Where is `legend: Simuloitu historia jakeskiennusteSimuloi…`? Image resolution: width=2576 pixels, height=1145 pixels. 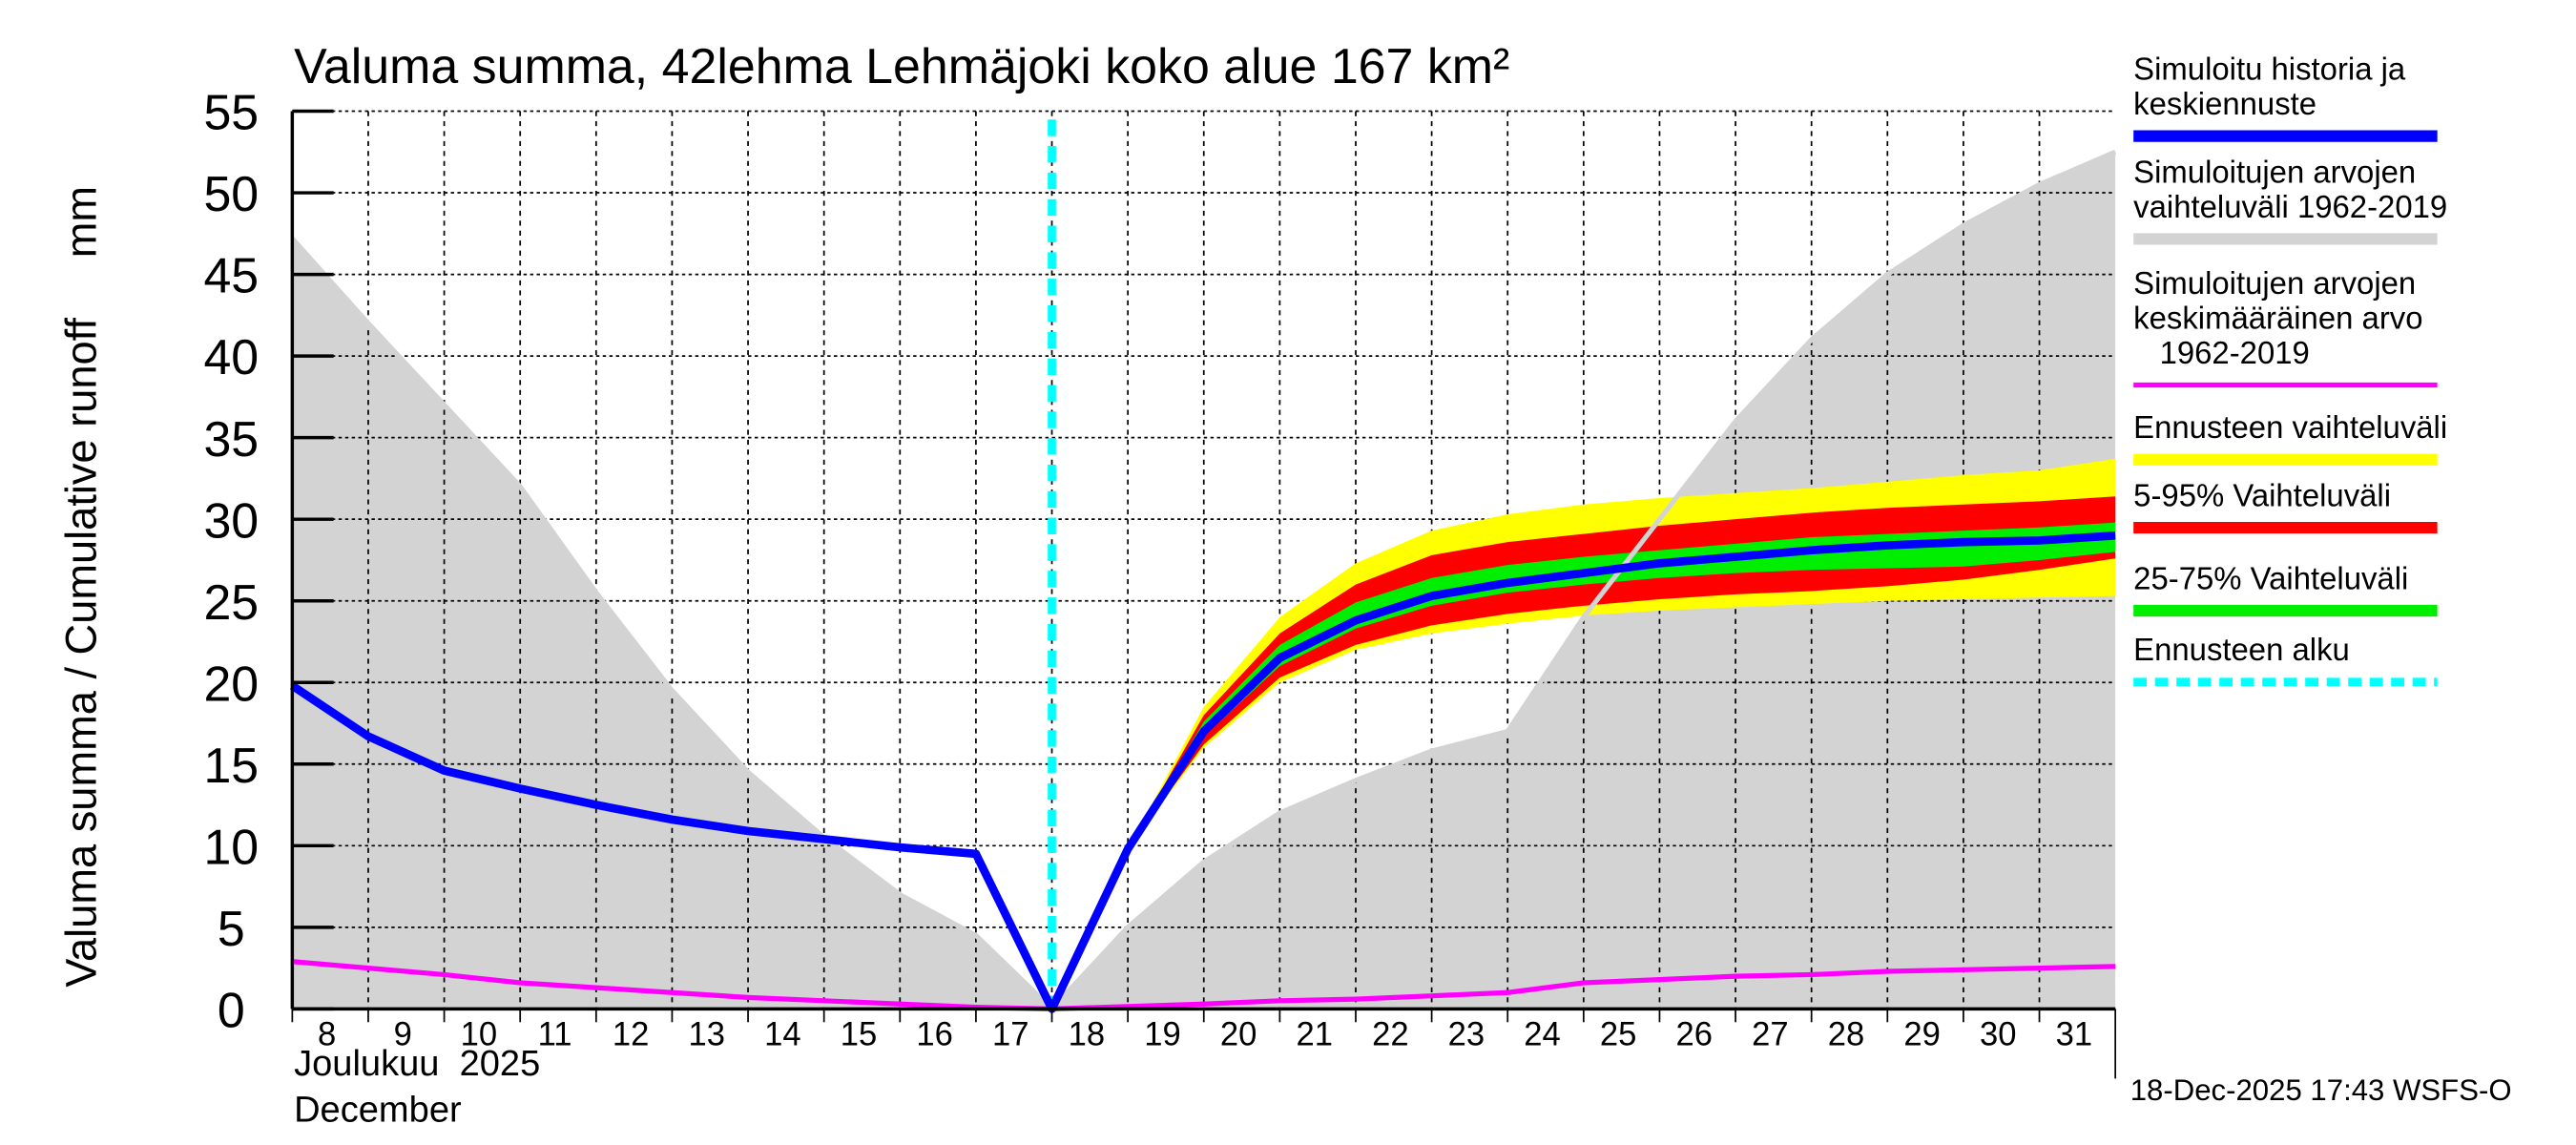 legend: Simuloitu historia jakeskiennusteSimuloi… is located at coordinates (2290, 369).